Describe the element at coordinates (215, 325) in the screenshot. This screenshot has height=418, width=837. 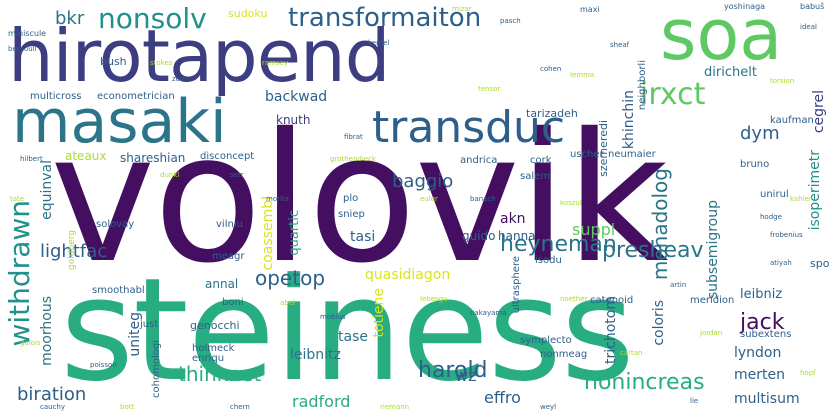
I see `word-genocchi: genocchi` at that location.